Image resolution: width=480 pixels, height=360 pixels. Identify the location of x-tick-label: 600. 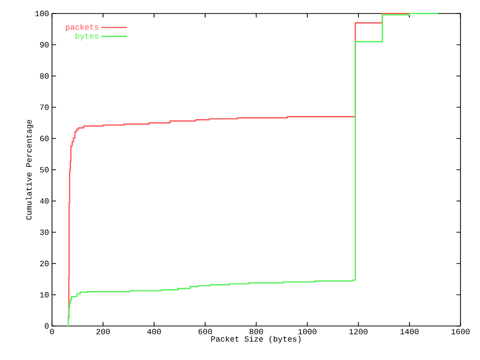
(205, 331).